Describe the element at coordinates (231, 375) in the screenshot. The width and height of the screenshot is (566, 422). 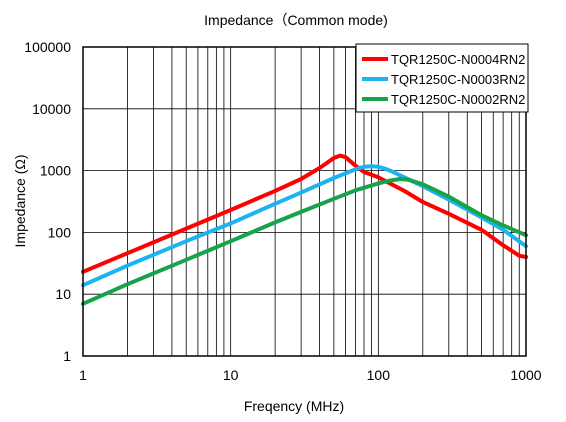
I see `x-tick-label: 10` at that location.